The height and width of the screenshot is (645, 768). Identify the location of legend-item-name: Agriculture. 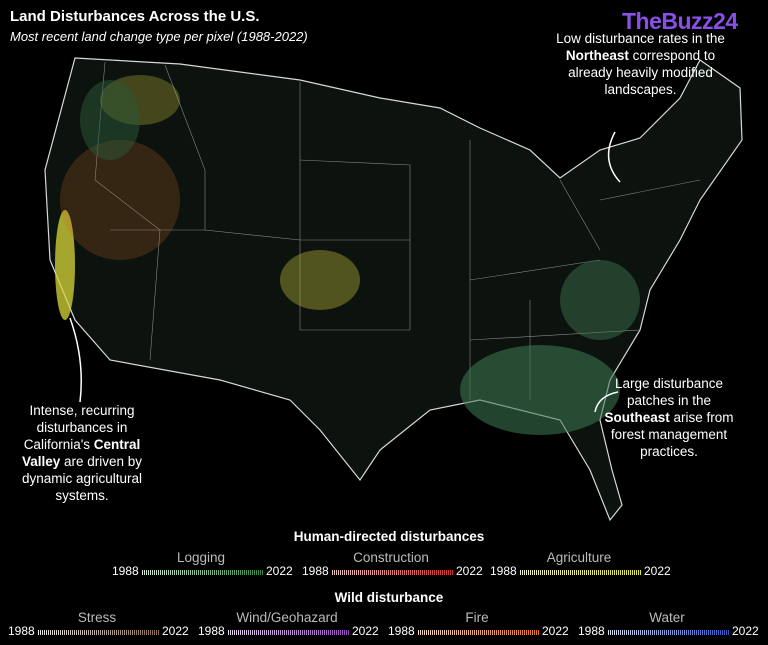
(579, 557).